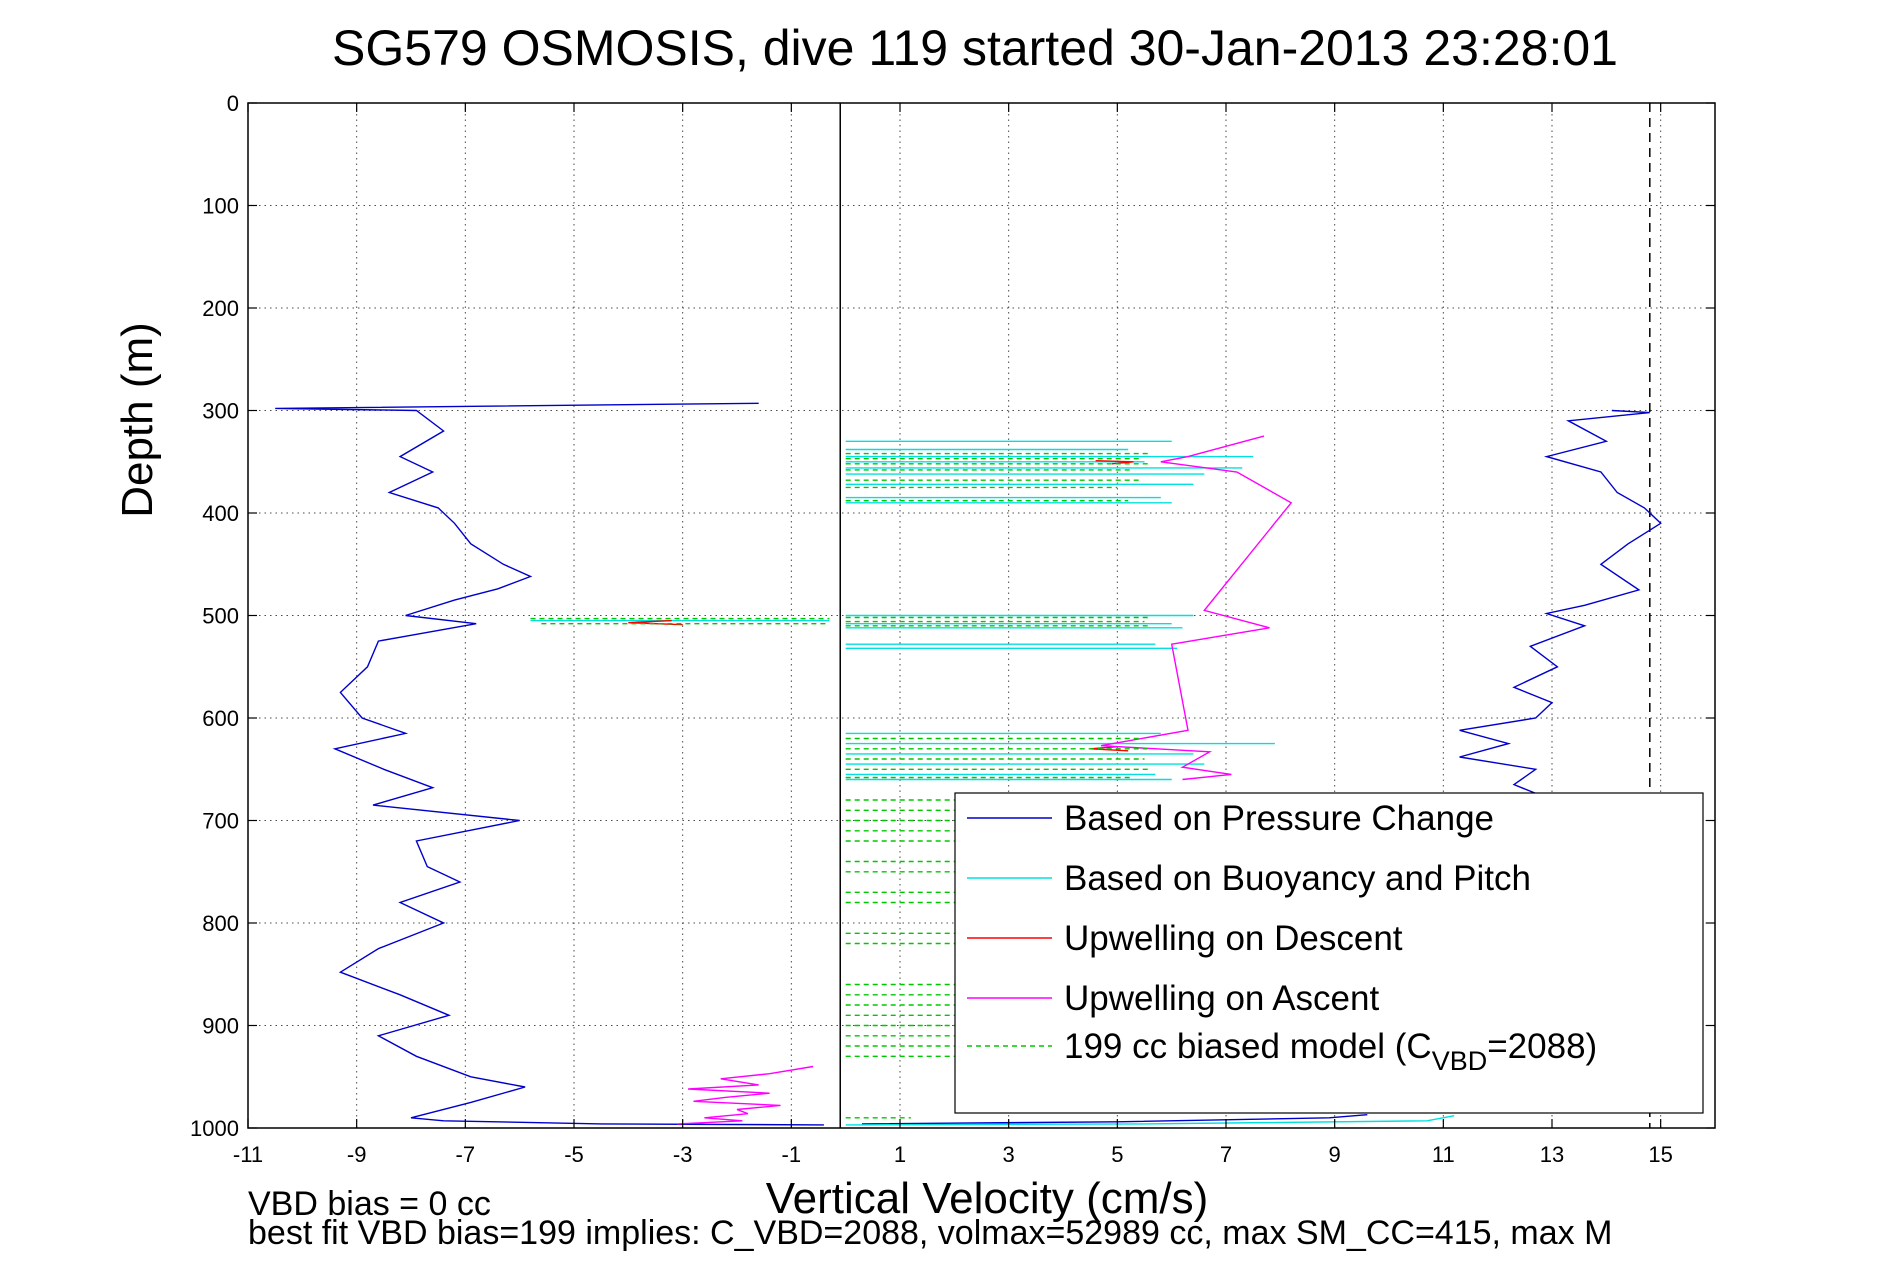  Describe the element at coordinates (987, 1198) in the screenshot. I see `x-axis-label: Vertical Velocity (cm/s)` at that location.